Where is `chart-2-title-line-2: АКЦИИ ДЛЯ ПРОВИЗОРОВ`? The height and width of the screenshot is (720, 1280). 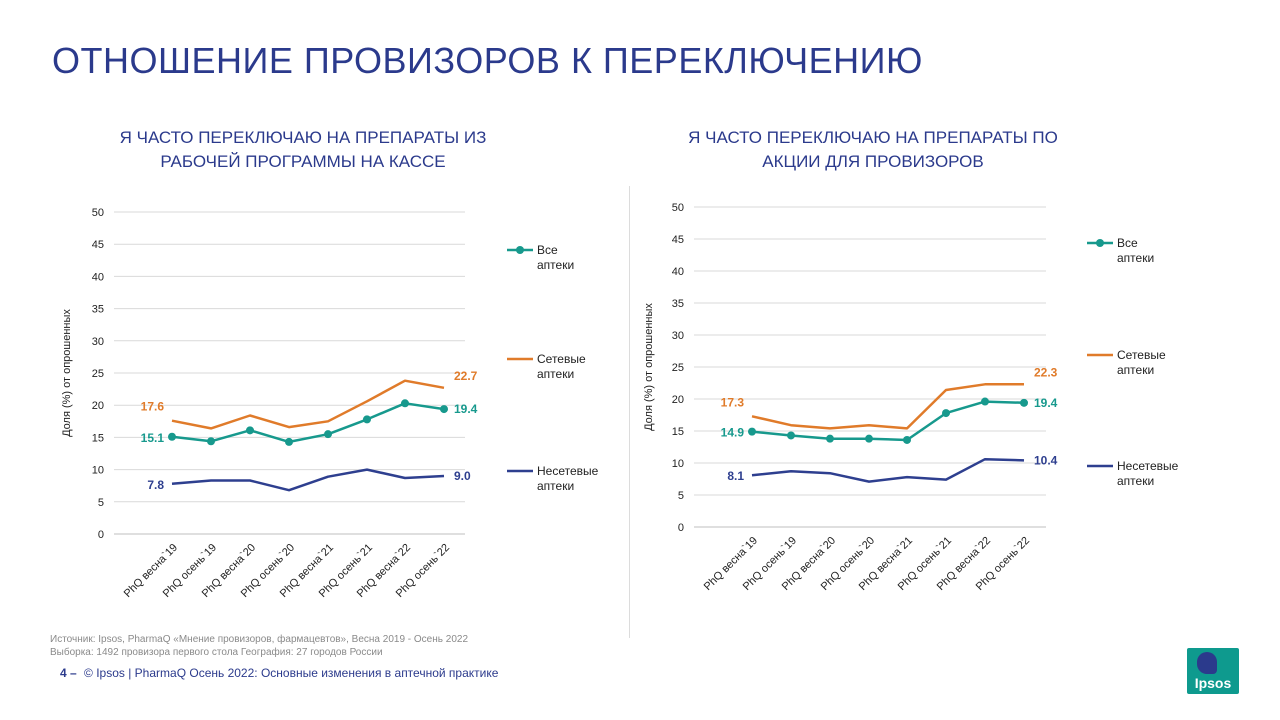
chart-2-title-line-2: АКЦИИ ДЛЯ ПРОВИЗОРОВ is located at coordinates (873, 161).